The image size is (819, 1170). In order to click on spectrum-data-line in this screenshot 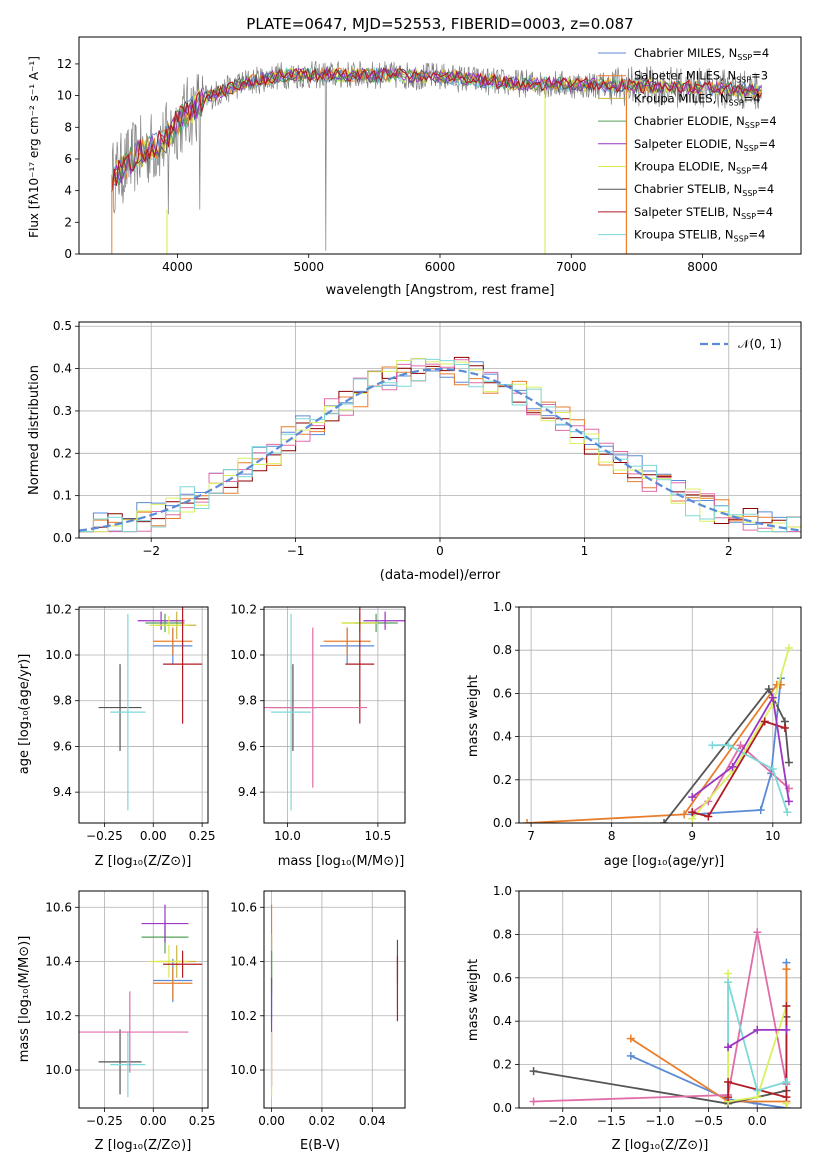, I will do `click(436, 155)`.